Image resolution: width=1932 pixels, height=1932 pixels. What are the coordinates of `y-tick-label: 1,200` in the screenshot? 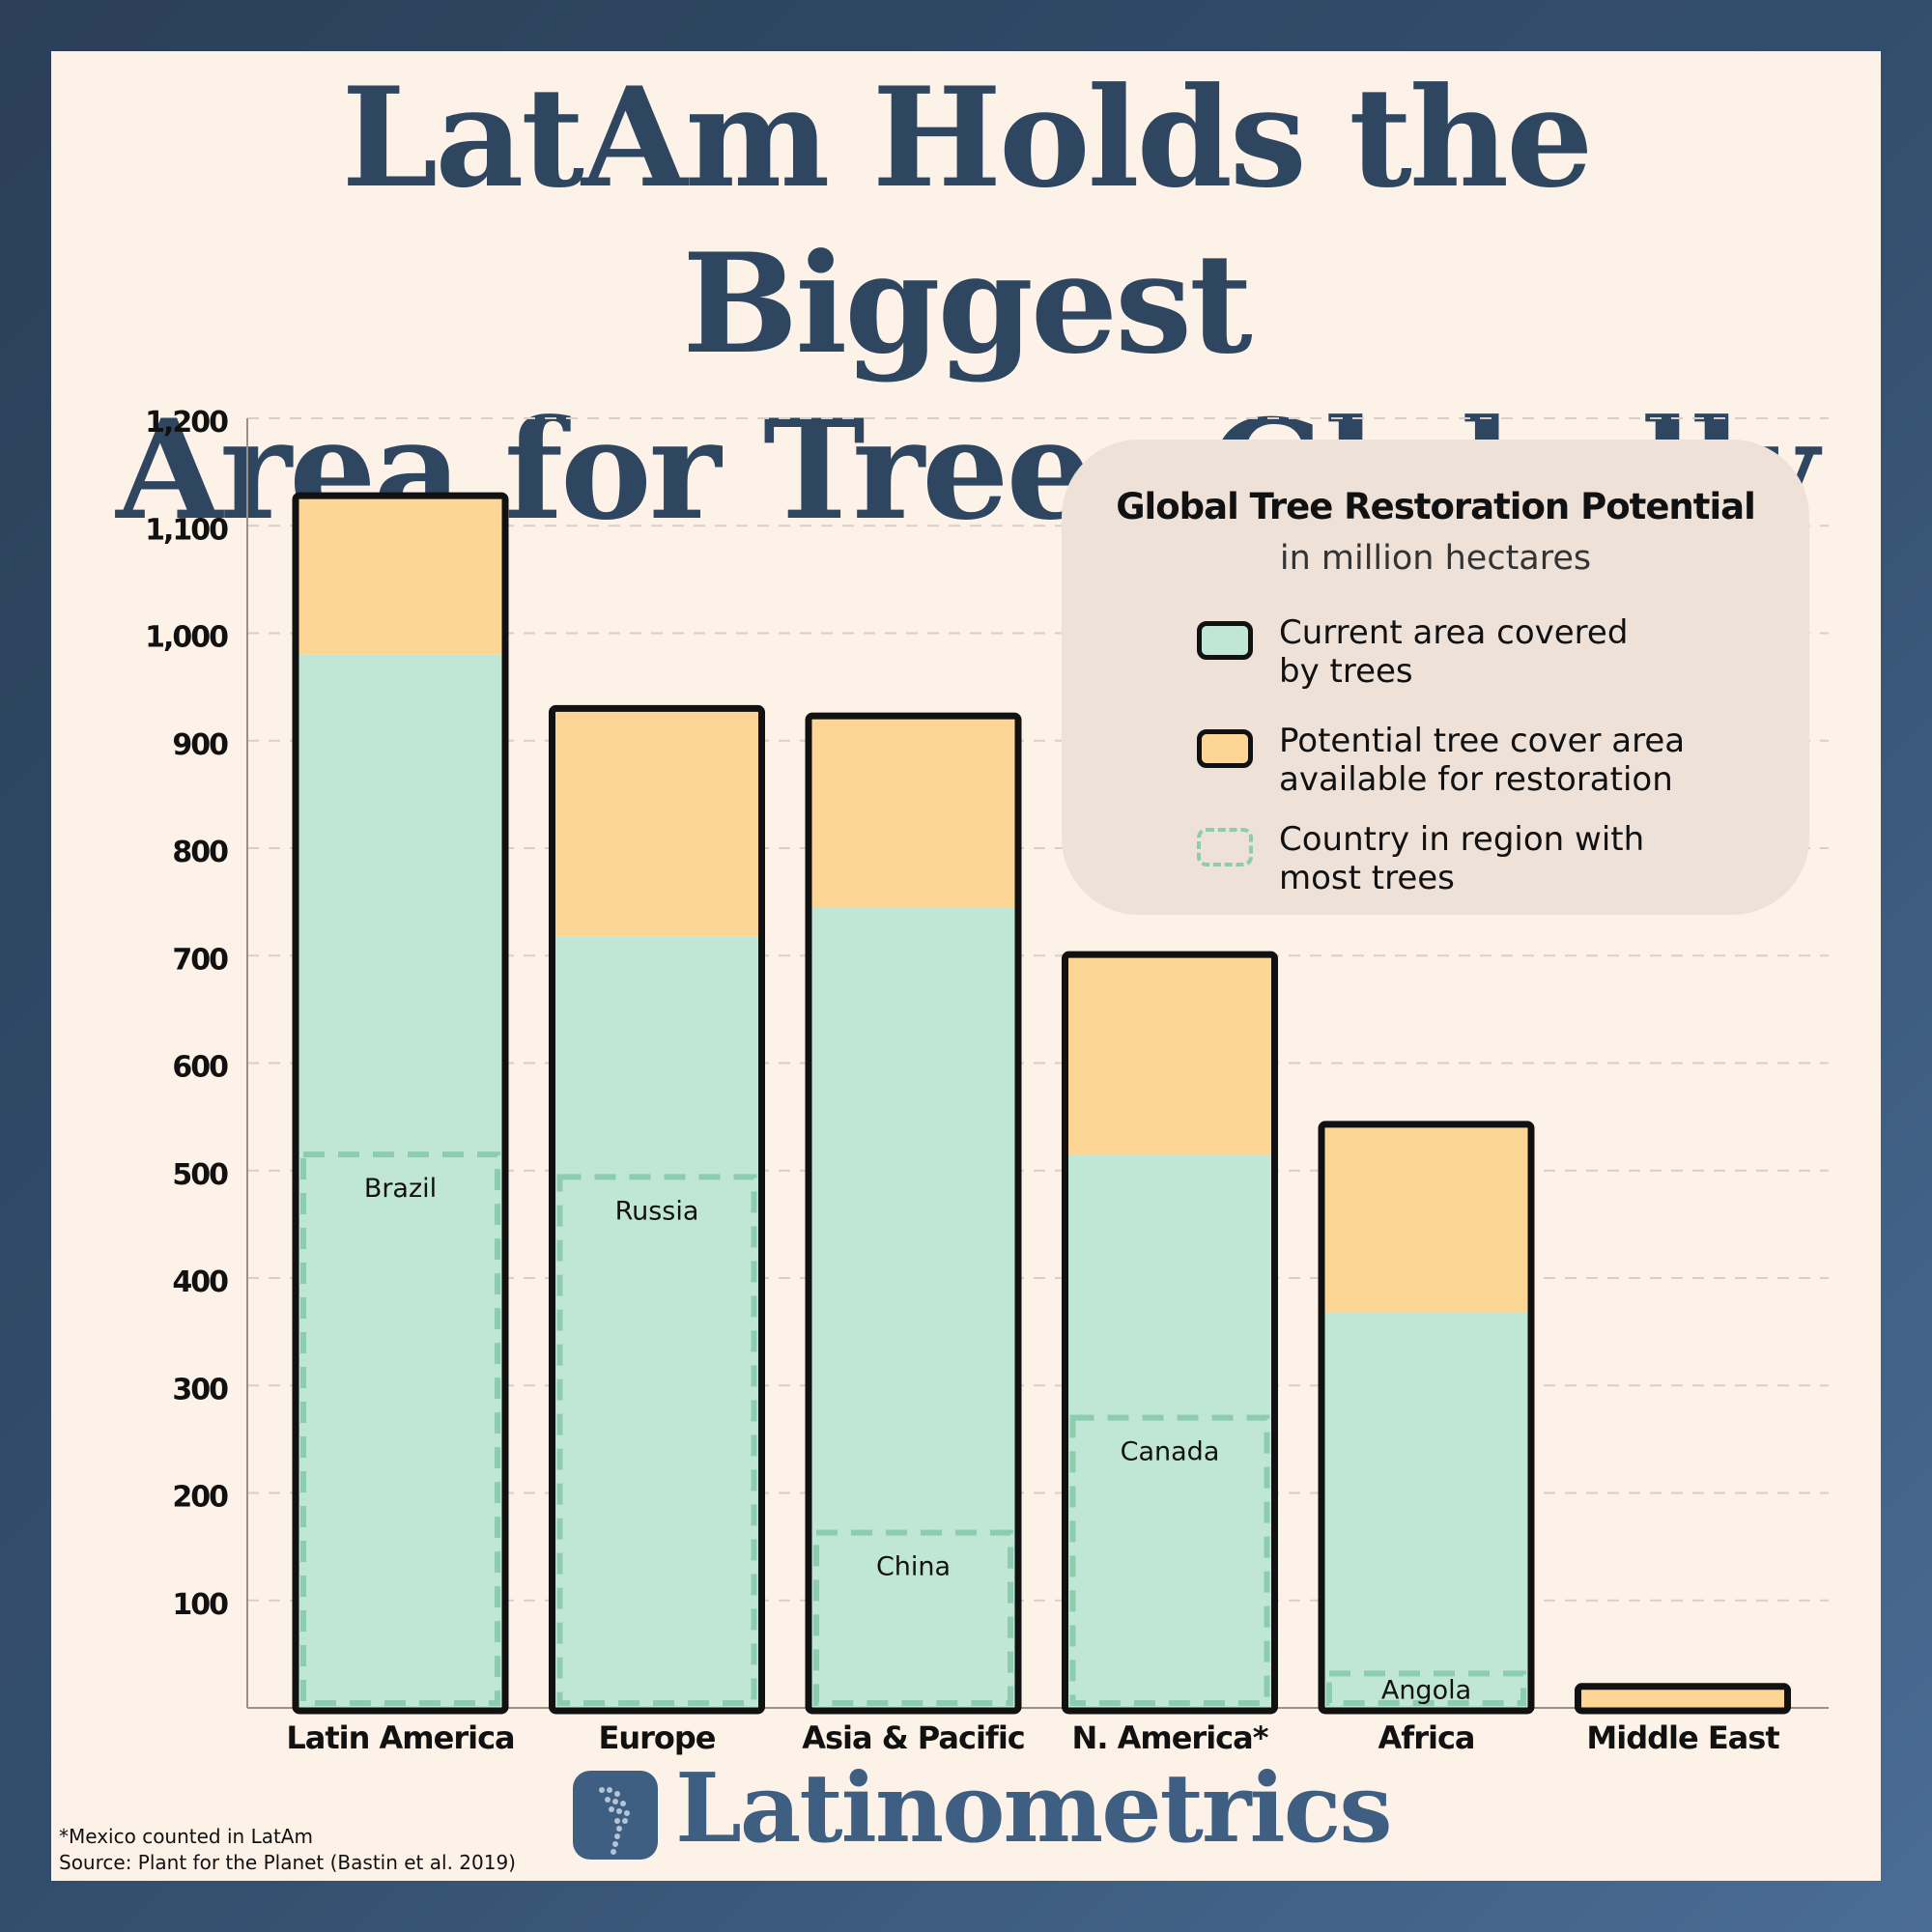 It's located at (186, 423).